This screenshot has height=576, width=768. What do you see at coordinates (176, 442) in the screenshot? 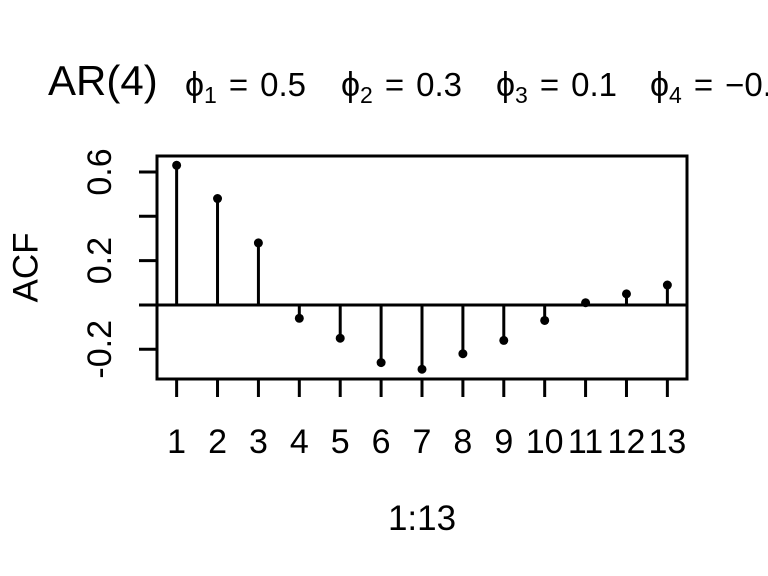
I see `x-tick-label: 1` at bounding box center [176, 442].